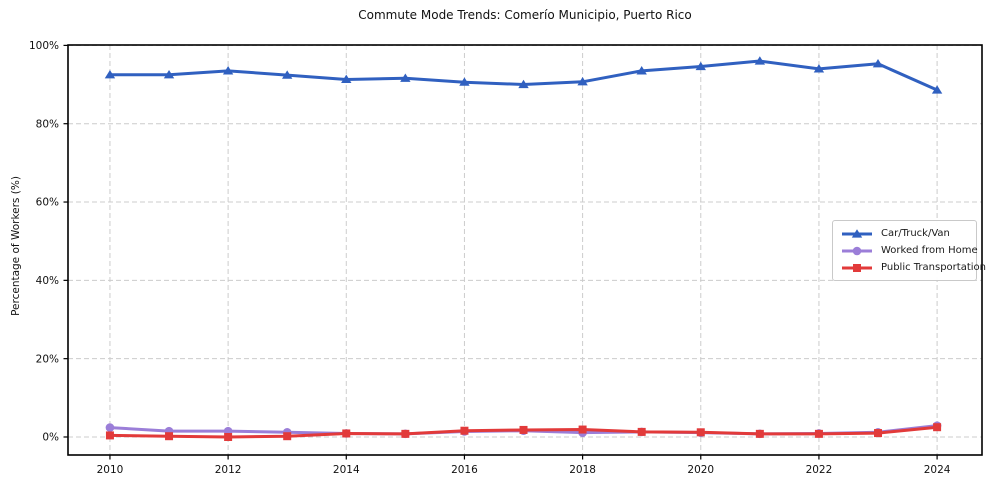 This screenshot has height=490, width=989. I want to click on x-tick-label: 2010, so click(110, 470).